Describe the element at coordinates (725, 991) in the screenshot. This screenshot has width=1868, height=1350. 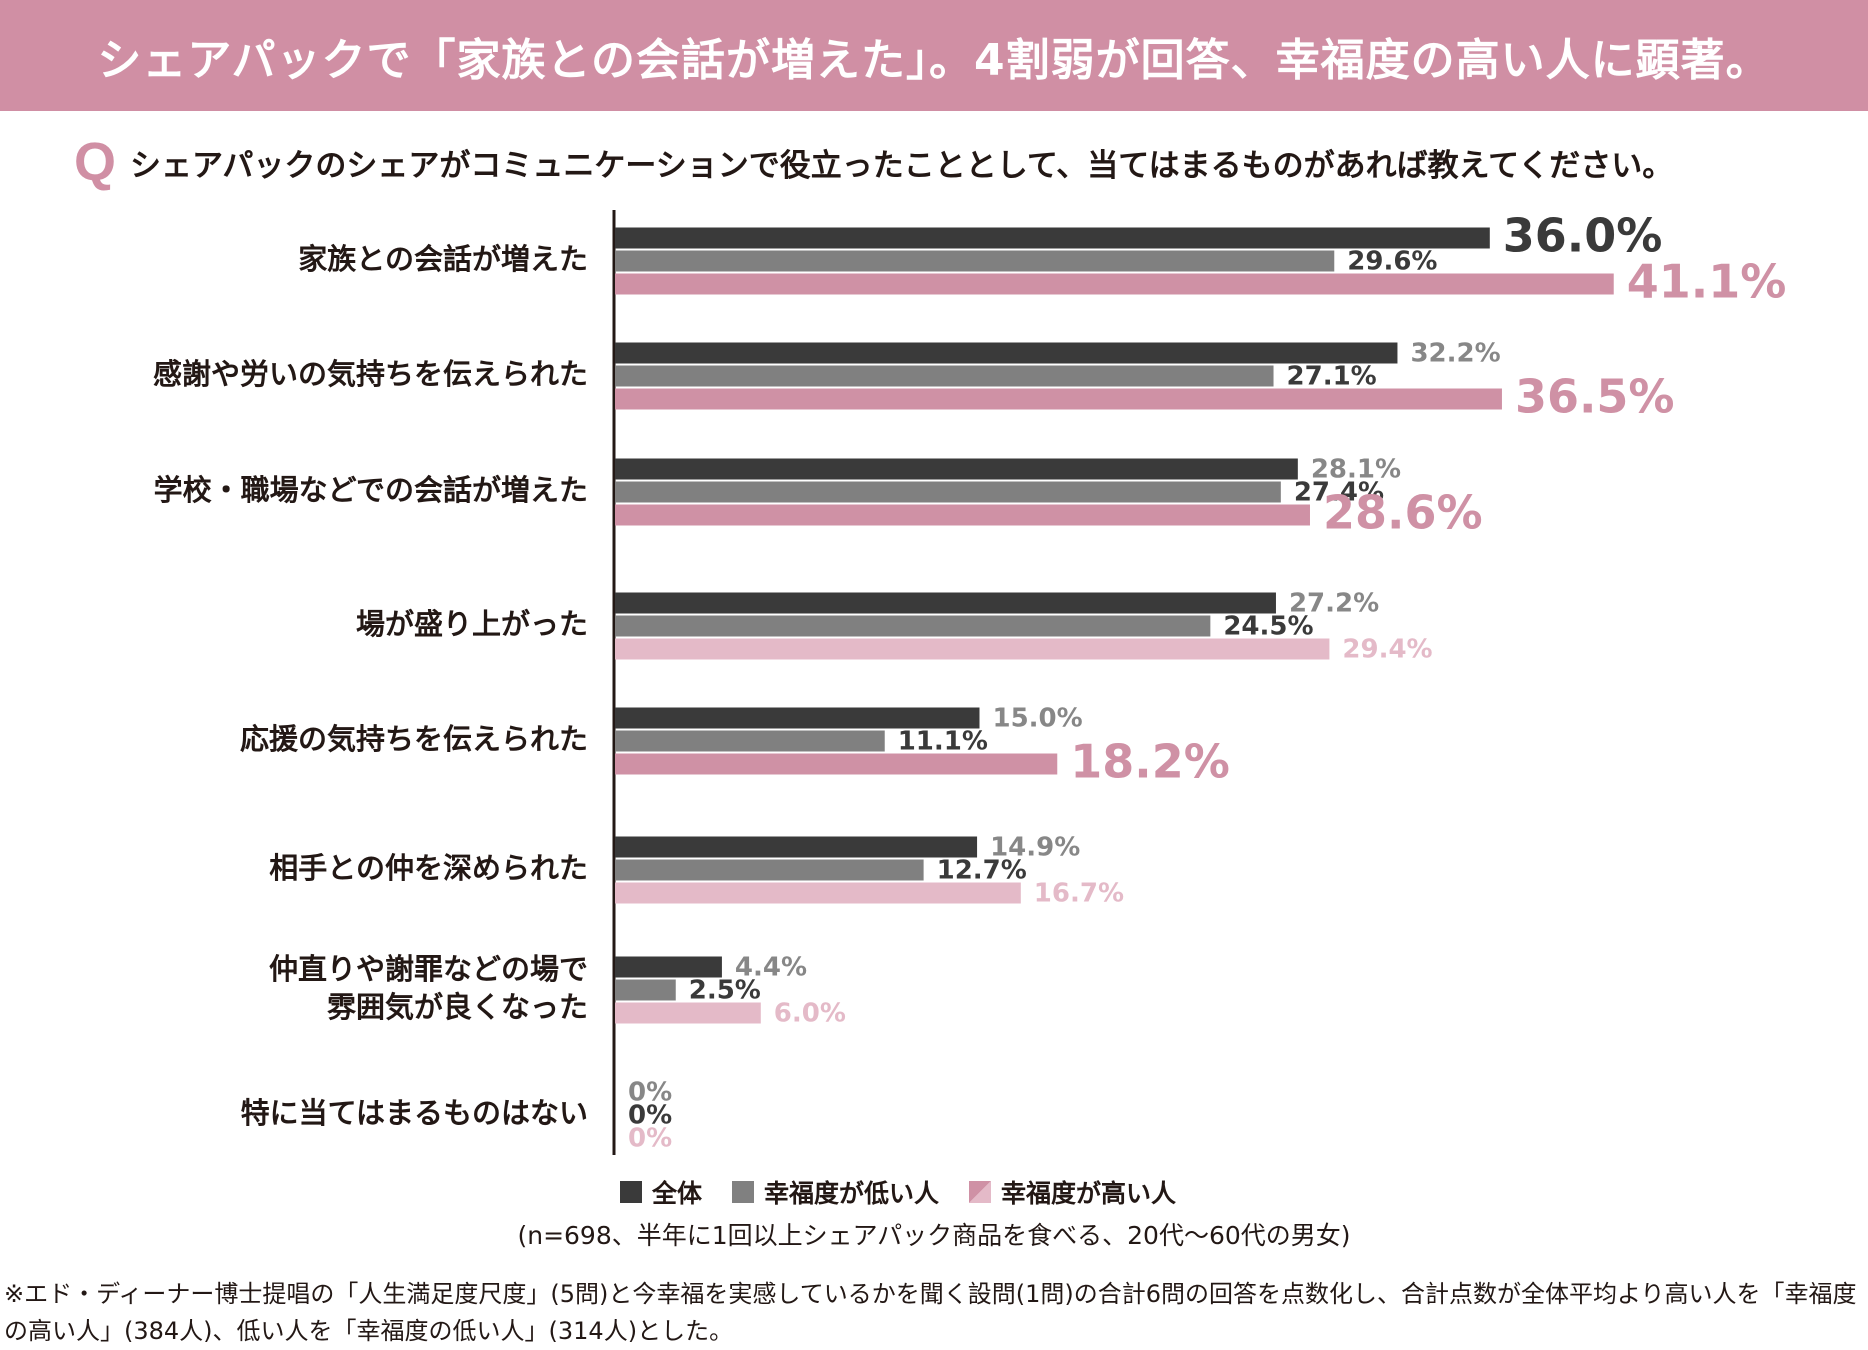
I see `value-label-low: 2.5%` at that location.